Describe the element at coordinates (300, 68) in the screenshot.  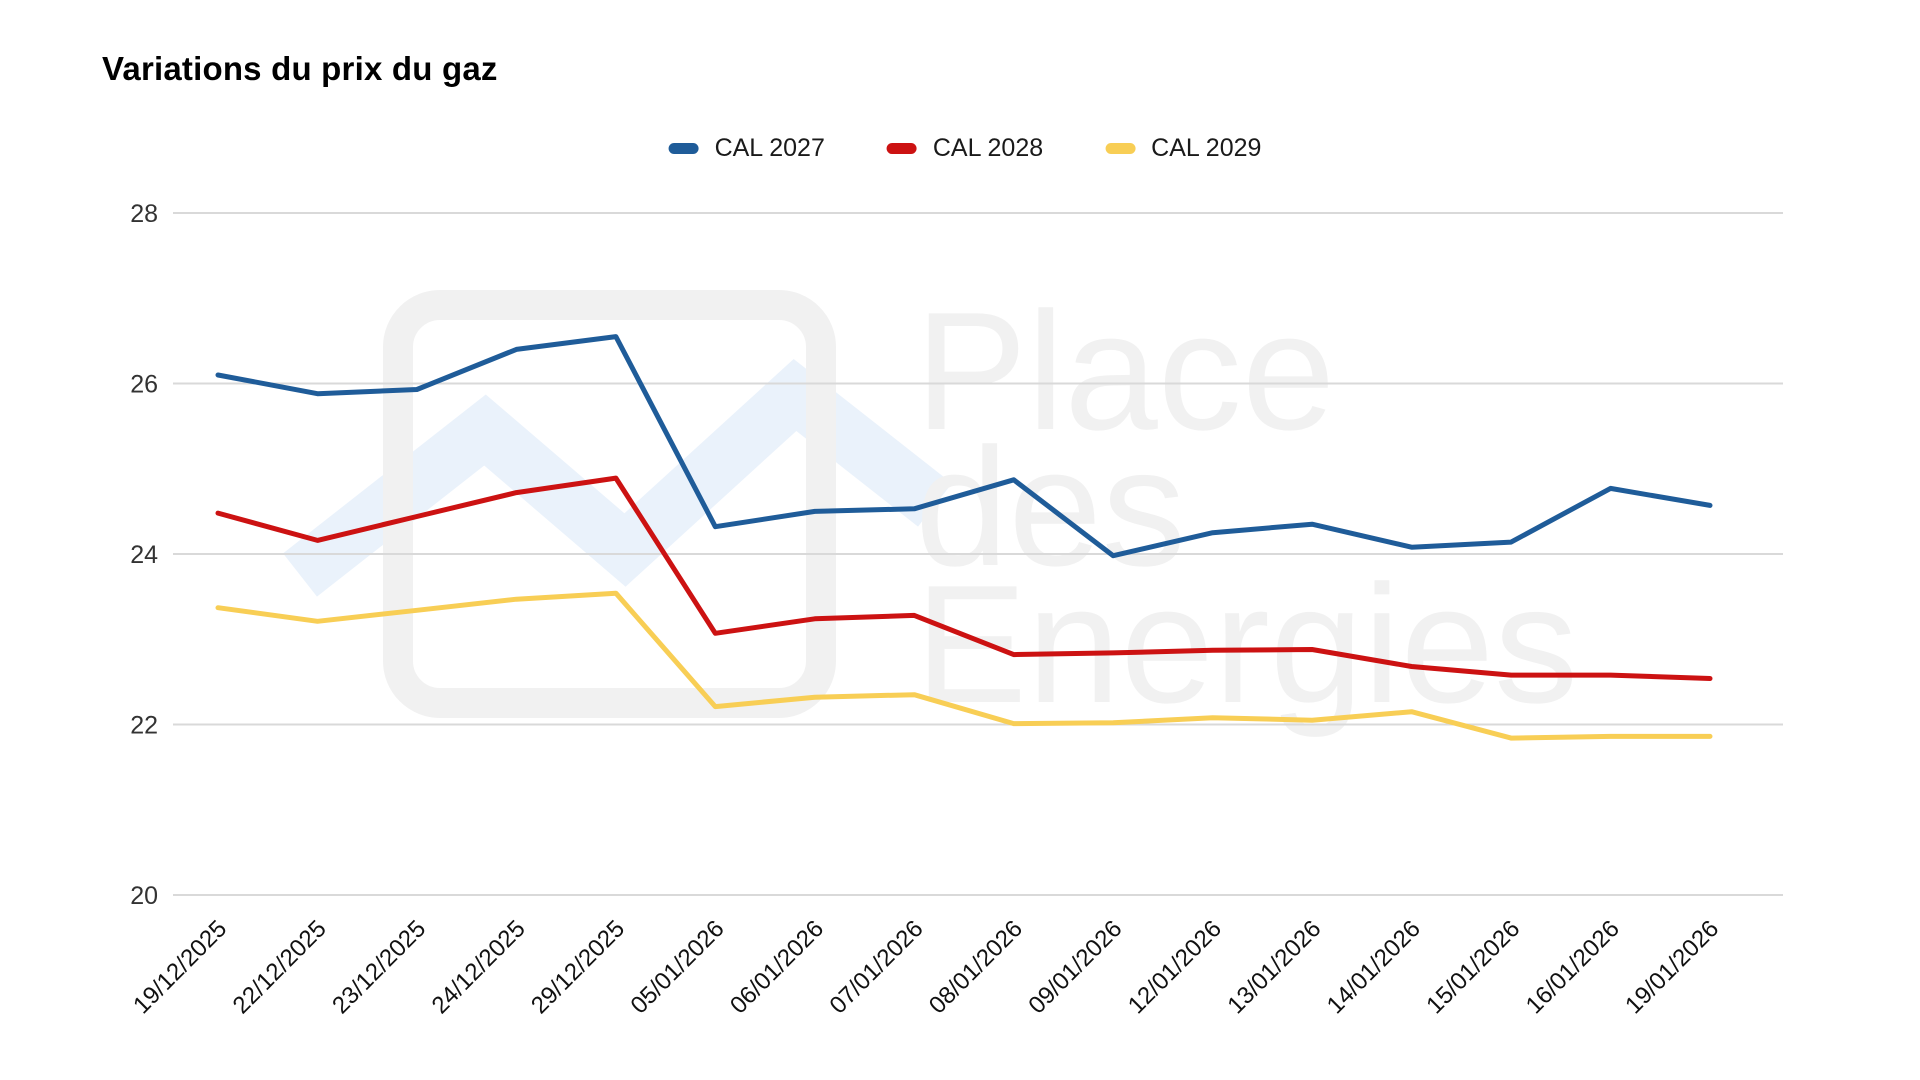
I see `chart-title: Variations du prix du gaz` at that location.